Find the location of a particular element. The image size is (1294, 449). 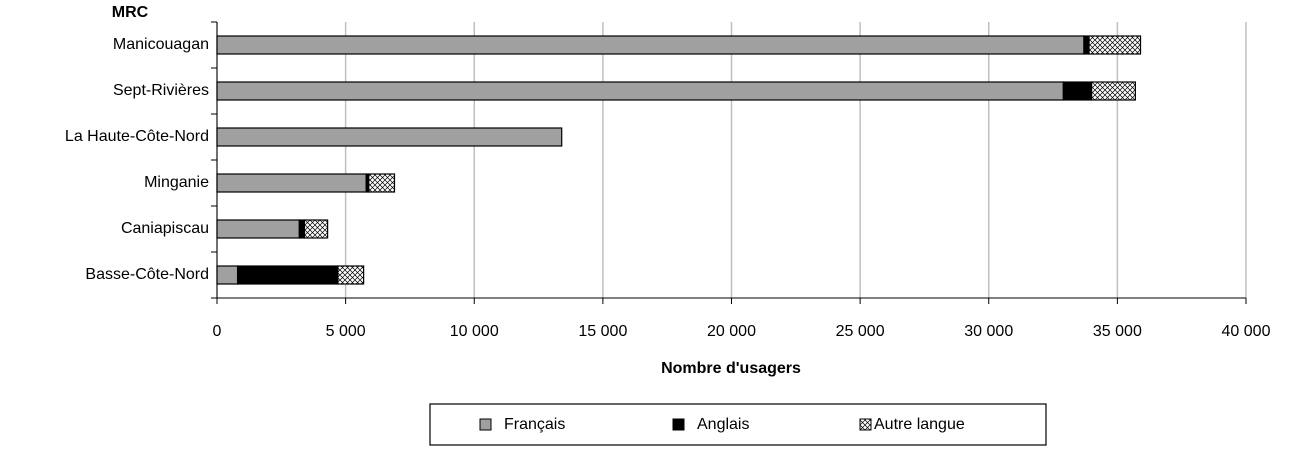

y-tick-label: Minganie is located at coordinates (176, 182).